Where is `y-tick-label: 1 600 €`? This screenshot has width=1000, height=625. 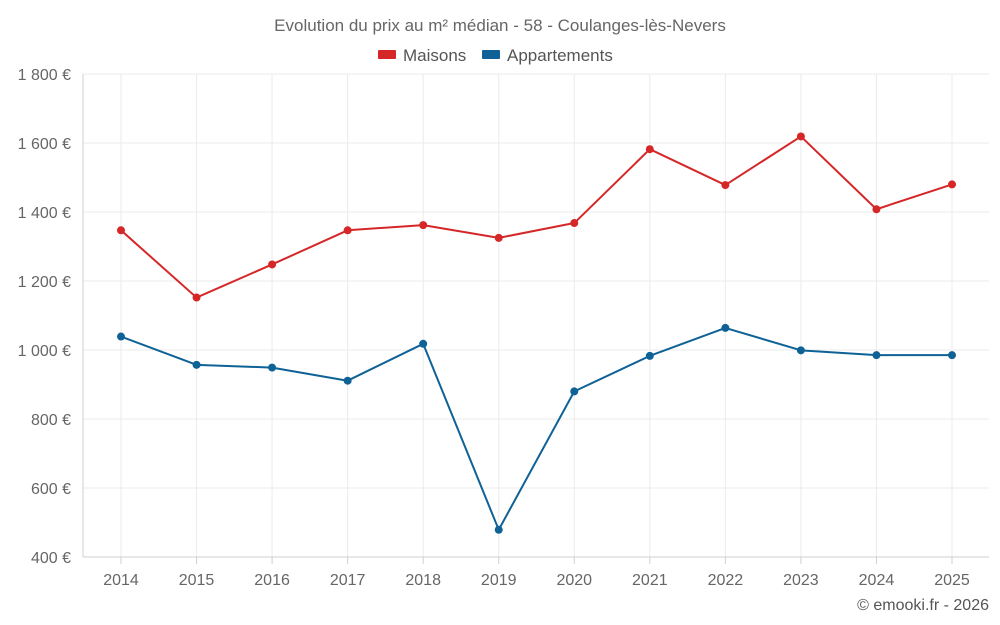 y-tick-label: 1 600 € is located at coordinates (44, 144).